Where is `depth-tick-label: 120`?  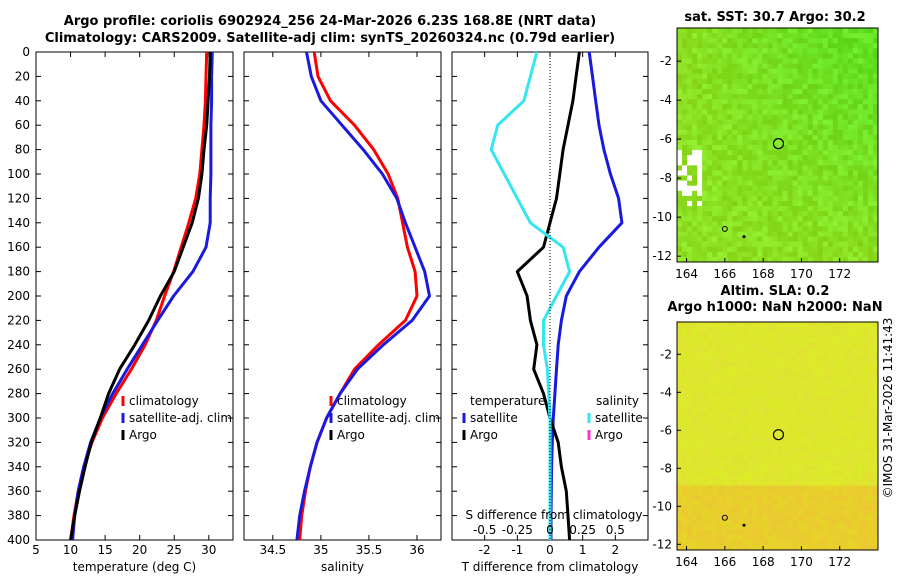
depth-tick-label: 120 is located at coordinates (18, 198).